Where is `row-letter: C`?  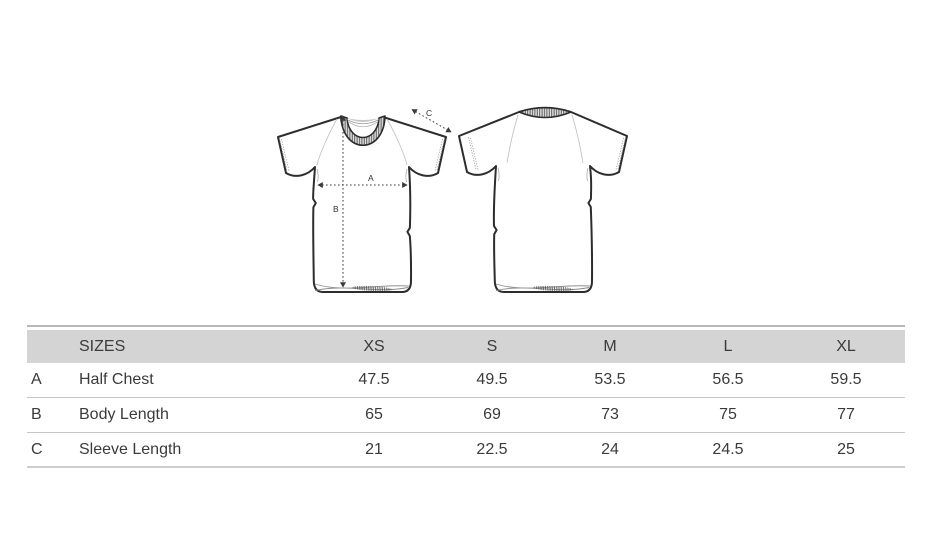
row-letter: C is located at coordinates (37, 449).